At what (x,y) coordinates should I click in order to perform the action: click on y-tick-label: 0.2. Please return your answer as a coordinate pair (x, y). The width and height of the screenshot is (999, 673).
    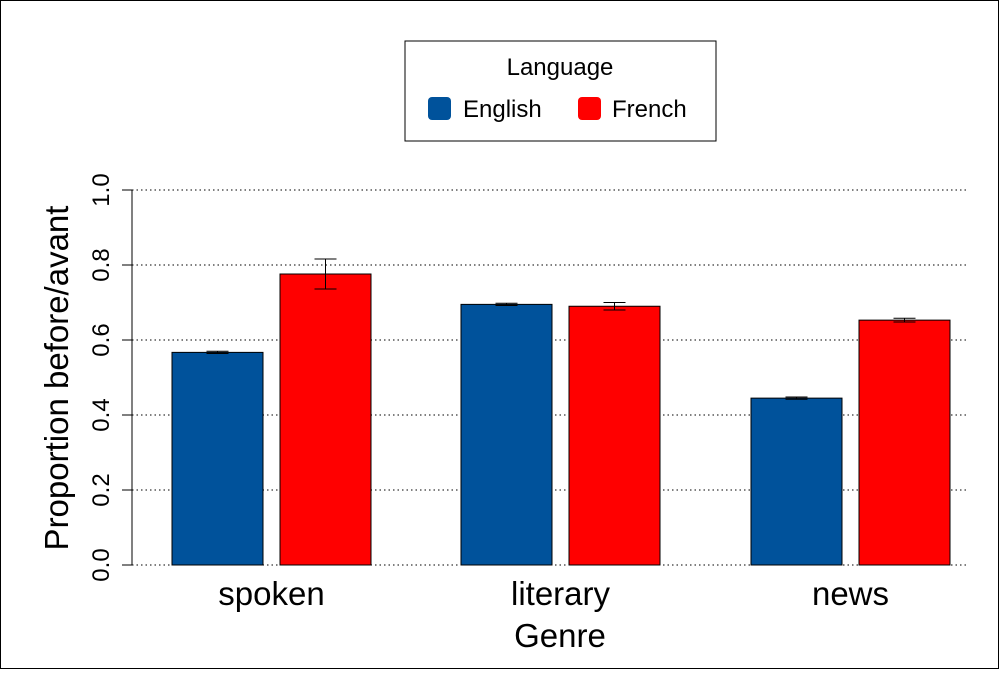
    Looking at the image, I should click on (101, 489).